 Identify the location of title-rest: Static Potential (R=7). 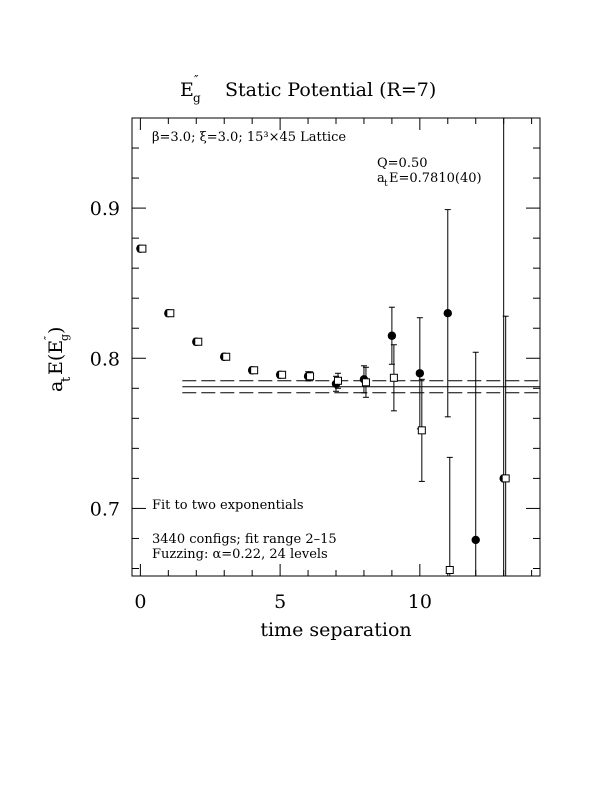
(330, 90).